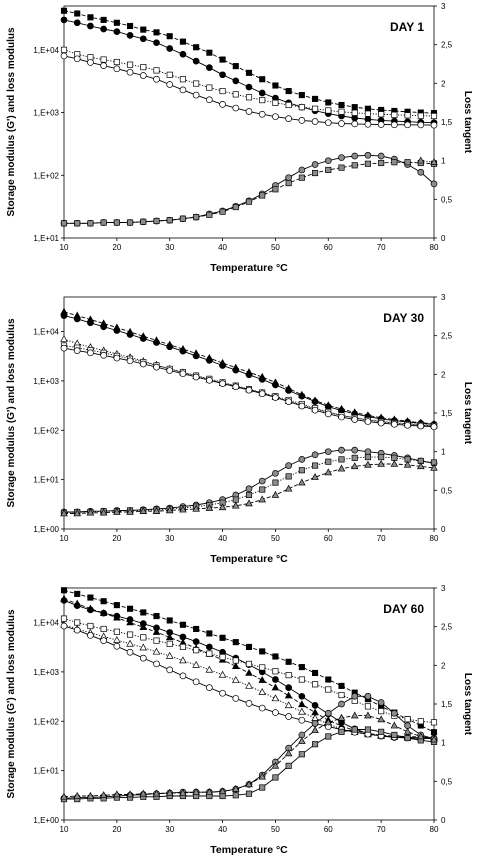 This screenshot has width=480, height=862. Describe the element at coordinates (447, 336) in the screenshot. I see `y2-tick-label: 2,5` at that location.